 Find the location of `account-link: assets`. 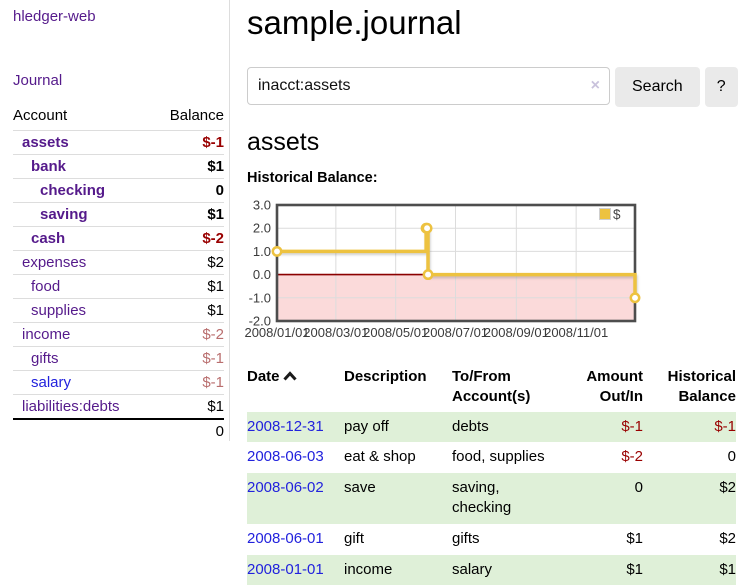

account-link: assets is located at coordinates (45, 142).